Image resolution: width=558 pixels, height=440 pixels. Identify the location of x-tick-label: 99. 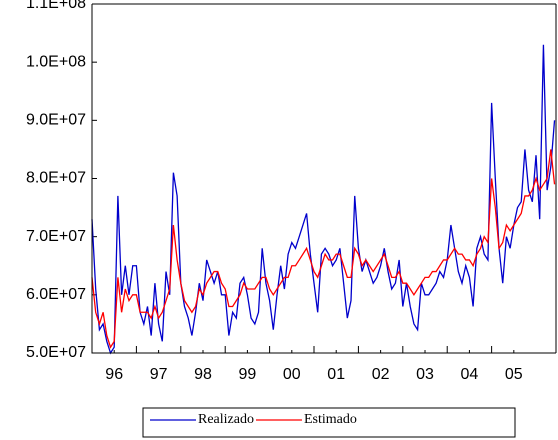
(248, 374).